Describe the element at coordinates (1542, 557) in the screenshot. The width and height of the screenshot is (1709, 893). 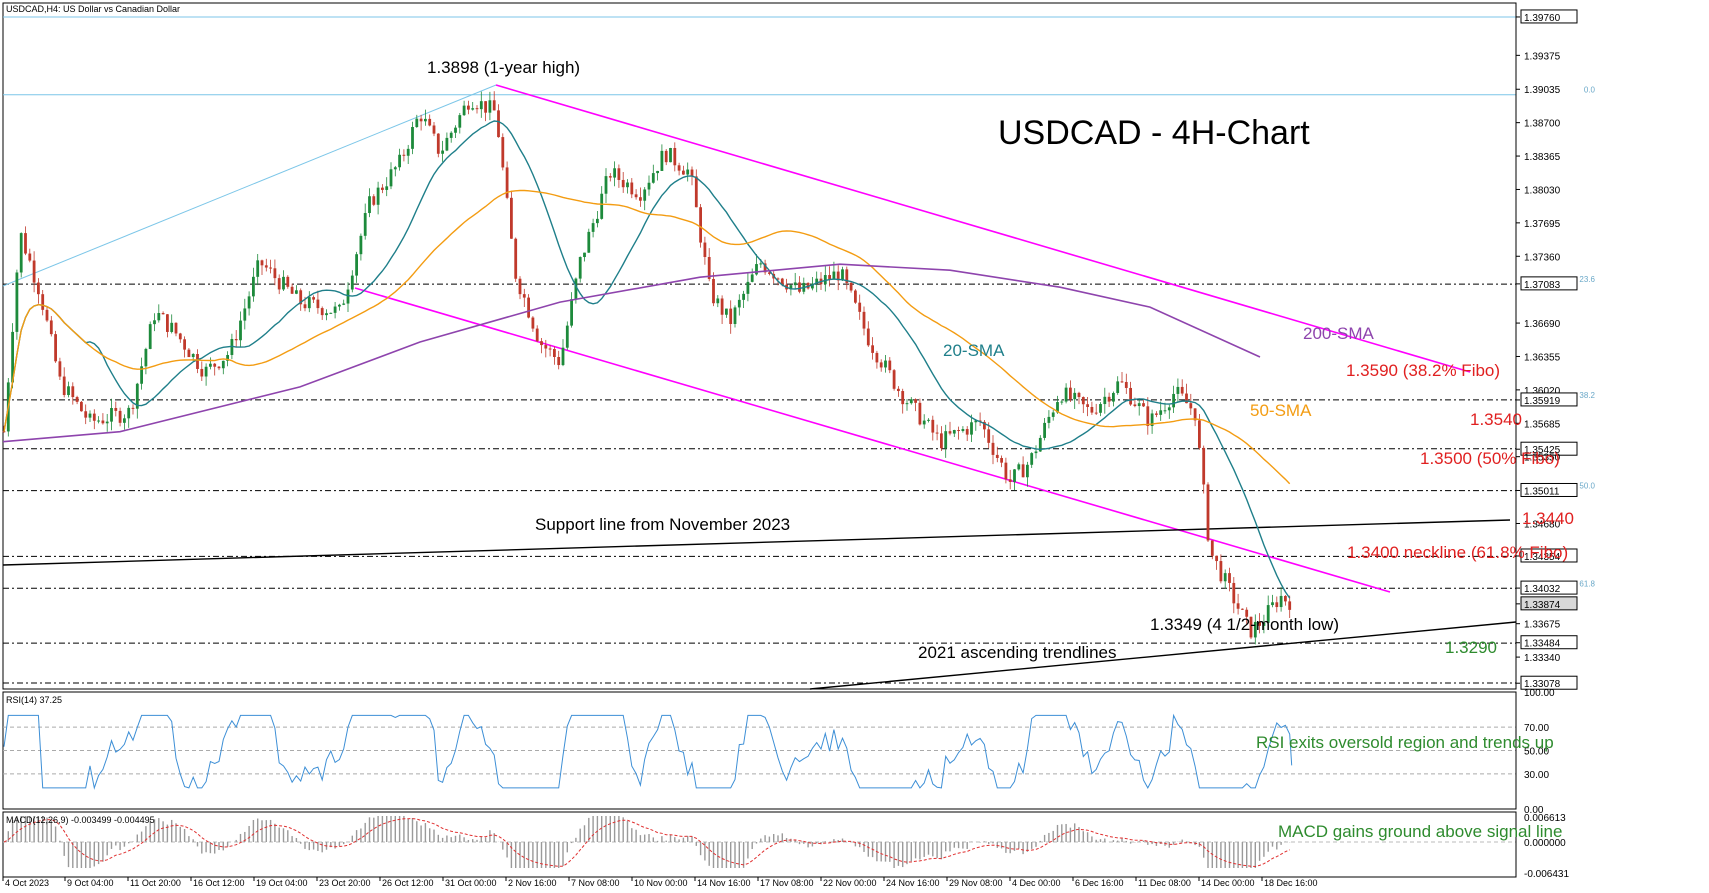
I see `price-tick-label: 1.34354` at that location.